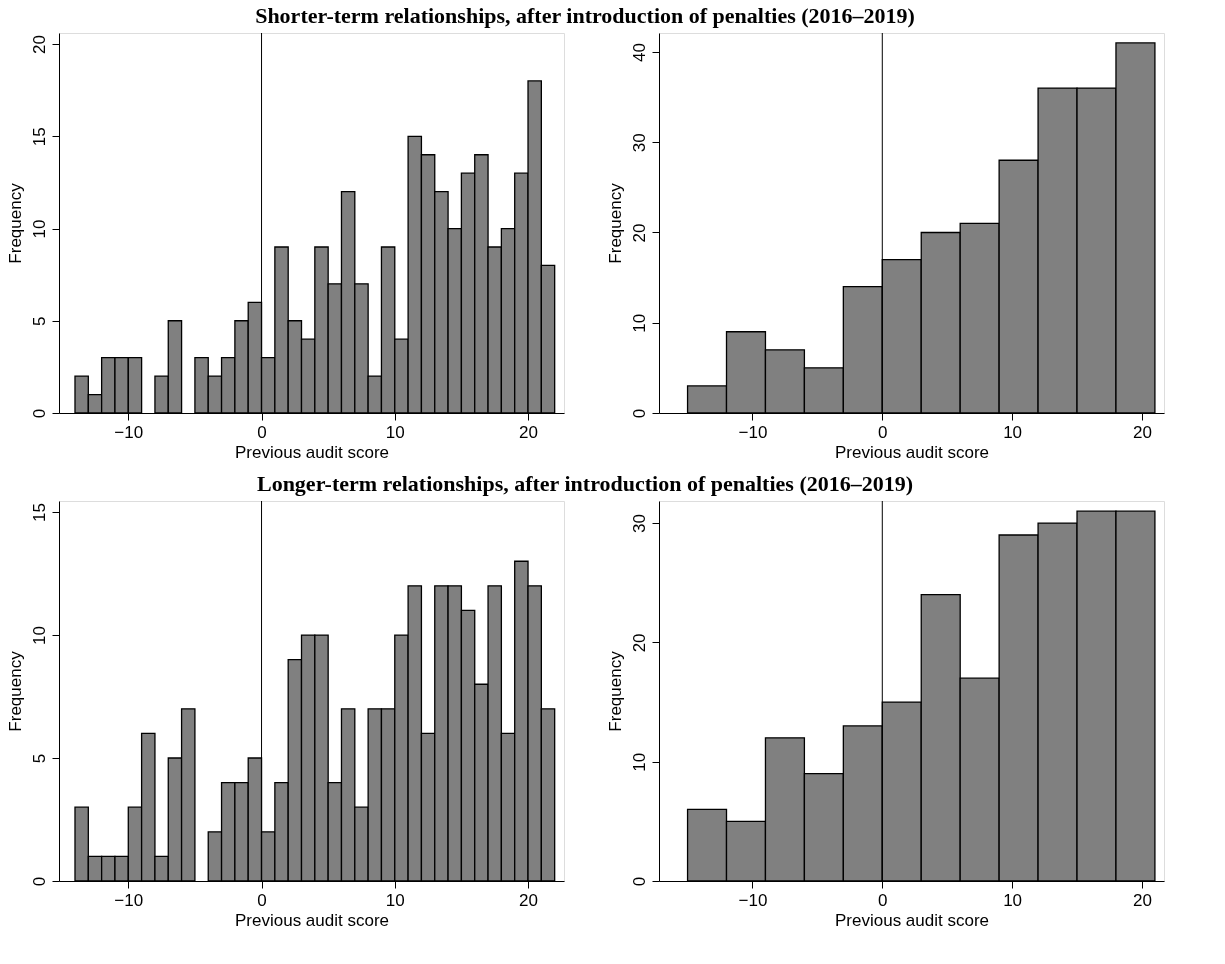 The height and width of the screenshot is (964, 1225). Describe the element at coordinates (585, 15) in the screenshot. I see `chart-title: Shorter-term relationships, after introduction of penalties (2016–2019)` at that location.